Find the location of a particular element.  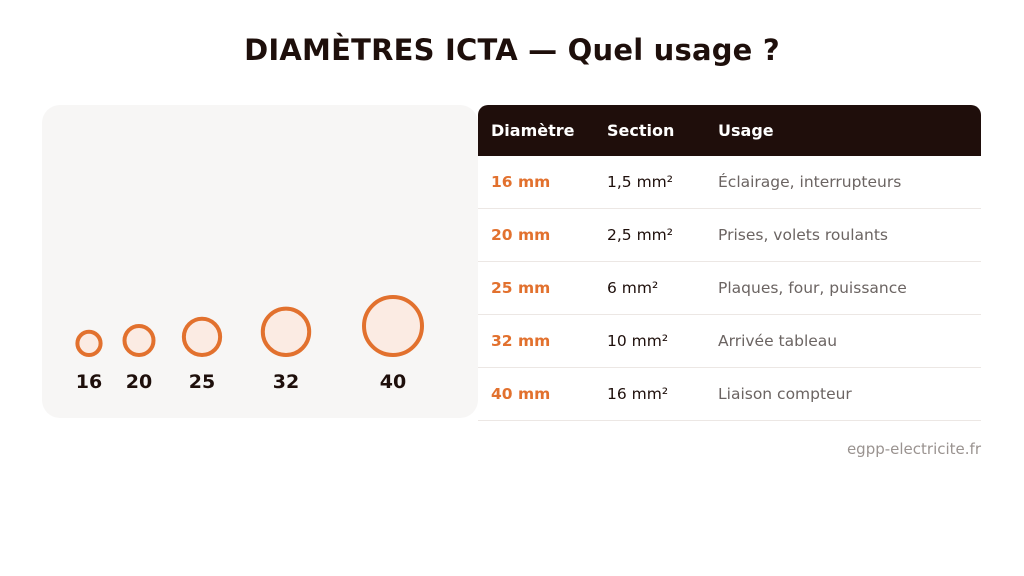

page-title: DIAMÈTRES ICTA — Quel usage ? is located at coordinates (512, 50).